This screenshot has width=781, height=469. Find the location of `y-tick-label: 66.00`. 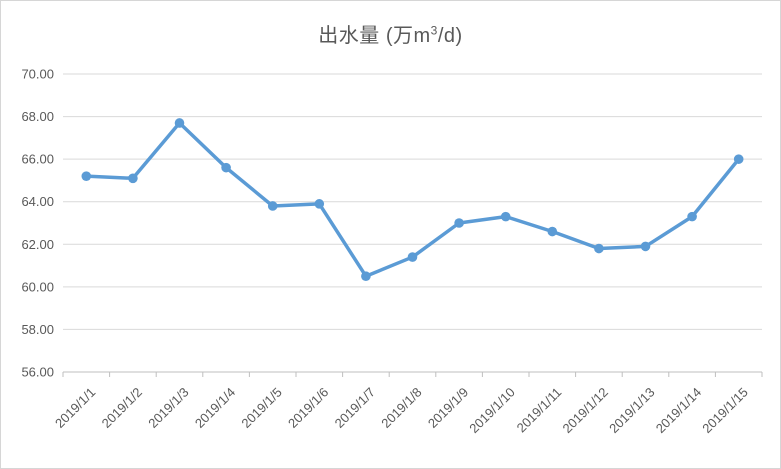

y-tick-label: 66.00 is located at coordinates (37, 159).